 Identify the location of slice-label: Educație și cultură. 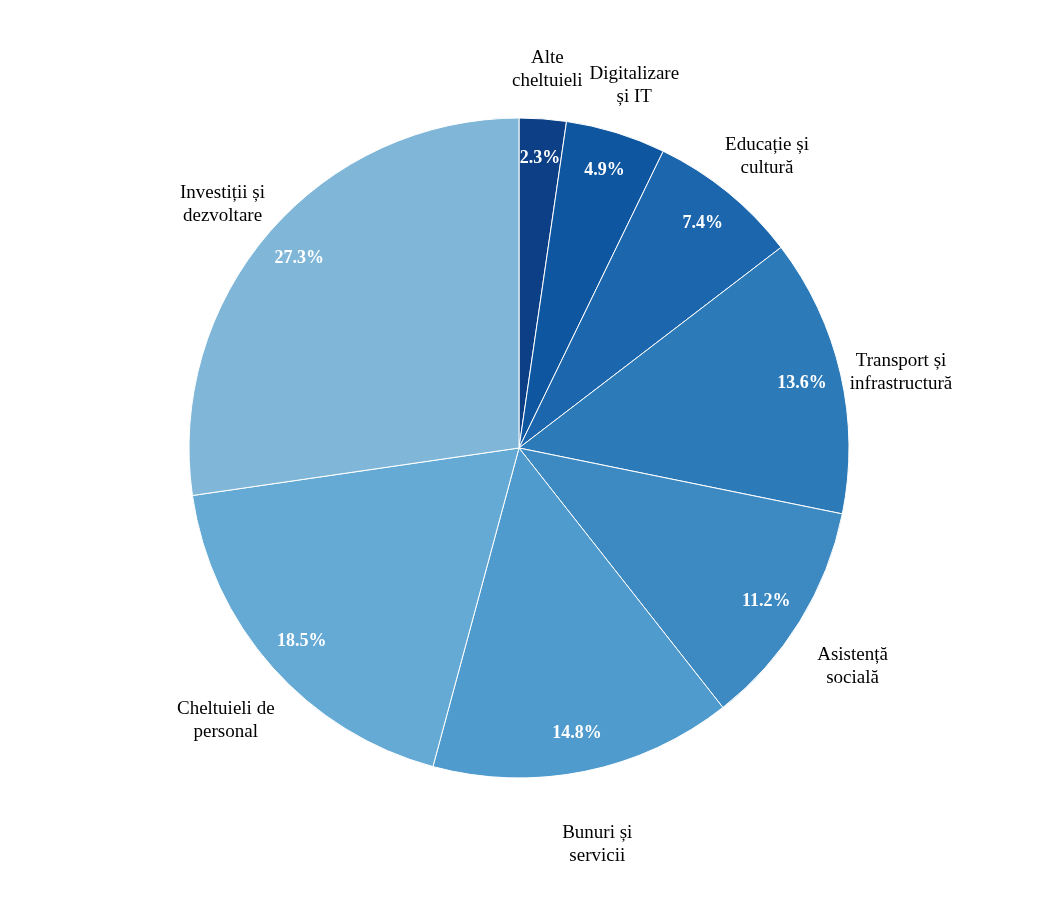
(767, 155).